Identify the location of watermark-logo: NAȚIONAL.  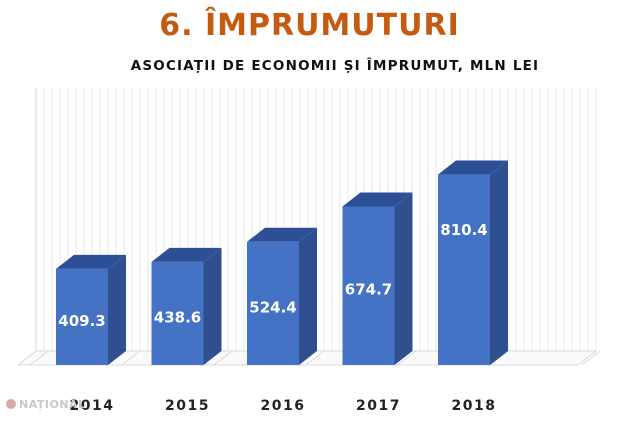
(46, 404).